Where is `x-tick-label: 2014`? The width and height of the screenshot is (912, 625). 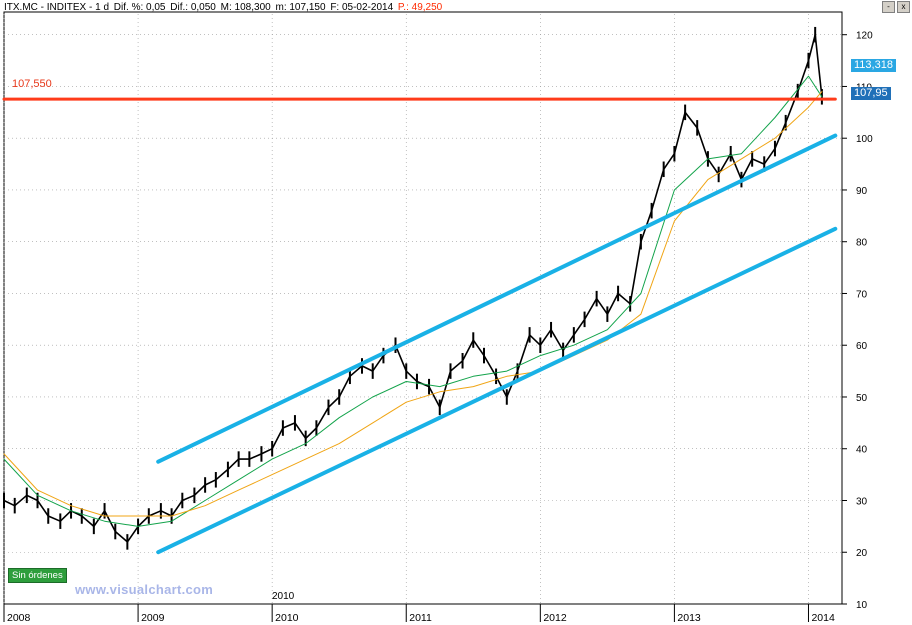
x-tick-label: 2014 is located at coordinates (823, 618).